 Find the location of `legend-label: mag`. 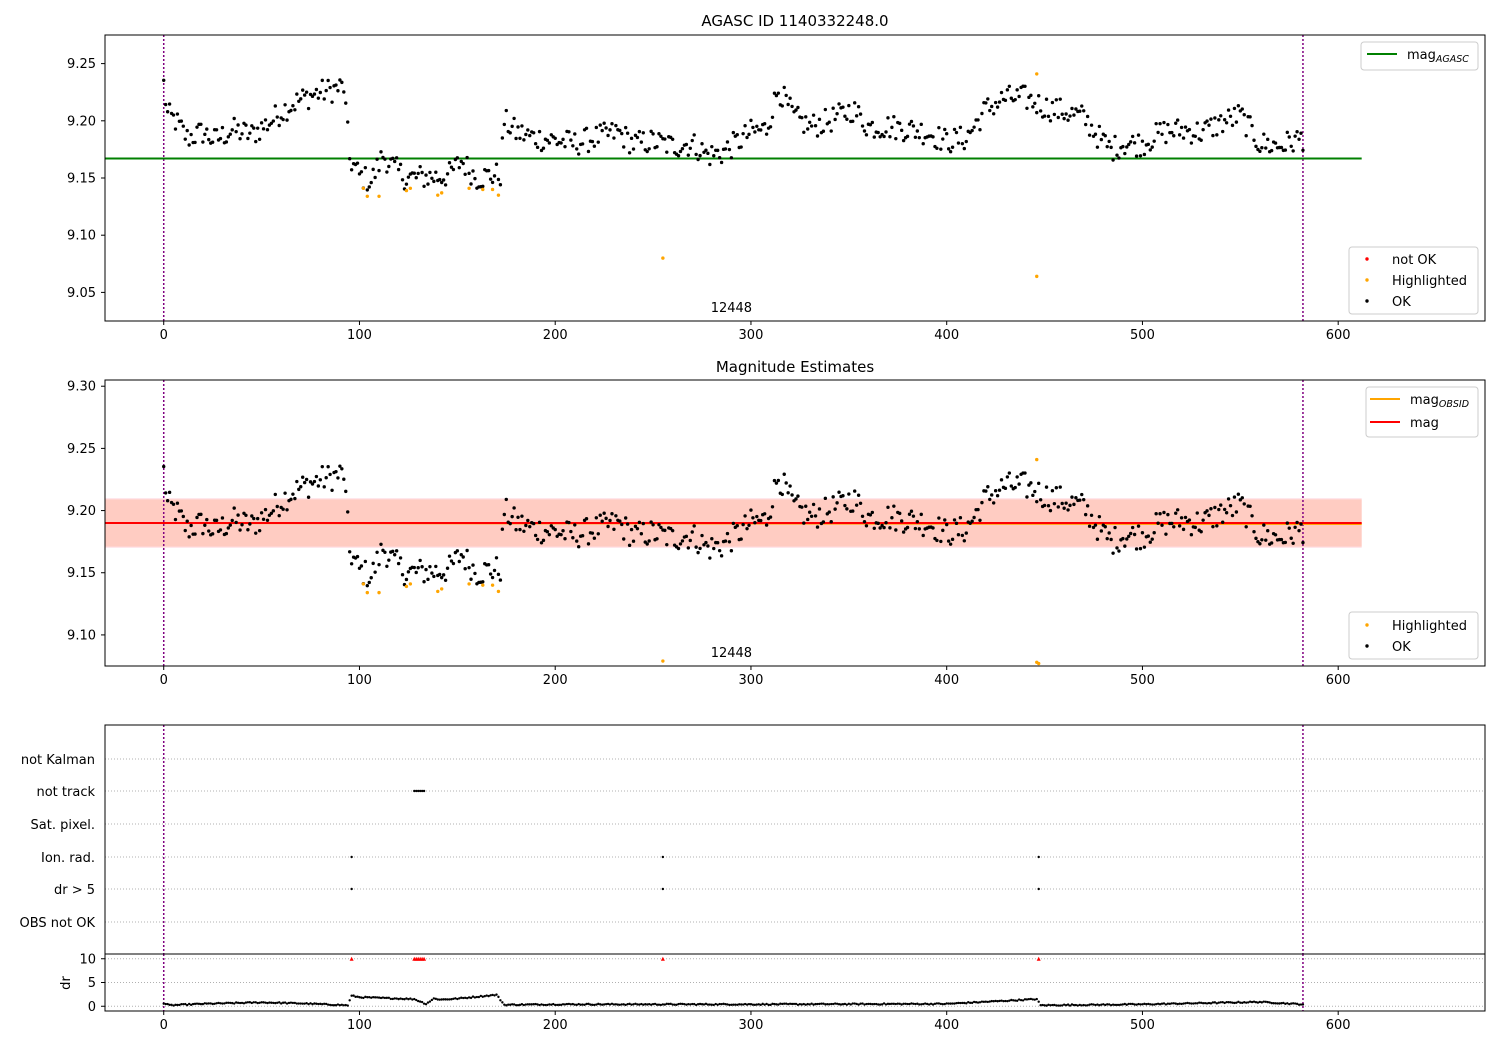

legend-label: mag is located at coordinates (1424, 423).